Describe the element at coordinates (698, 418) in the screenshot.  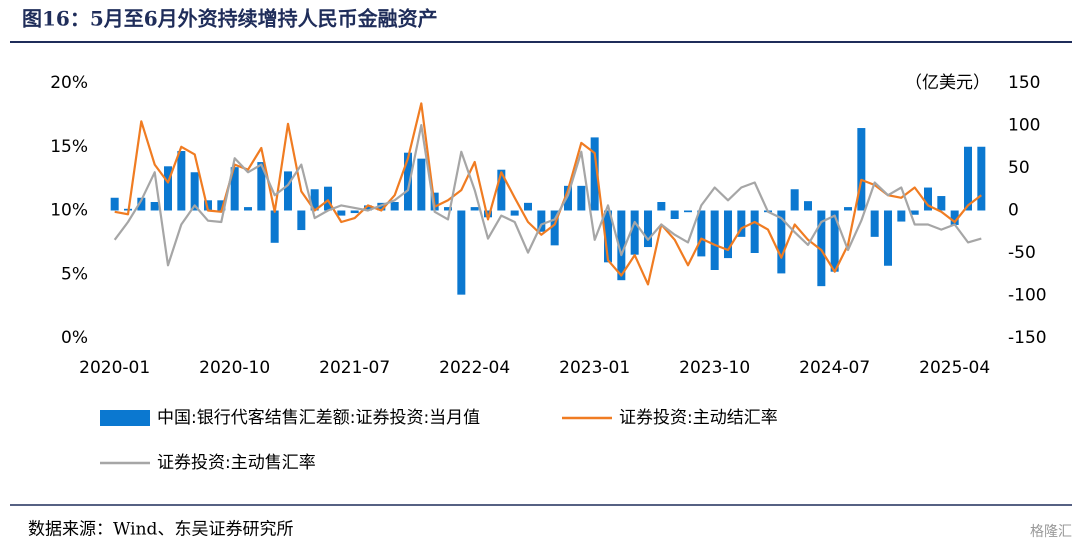
I see `legend-label: 证券投资:主动结汇率` at that location.